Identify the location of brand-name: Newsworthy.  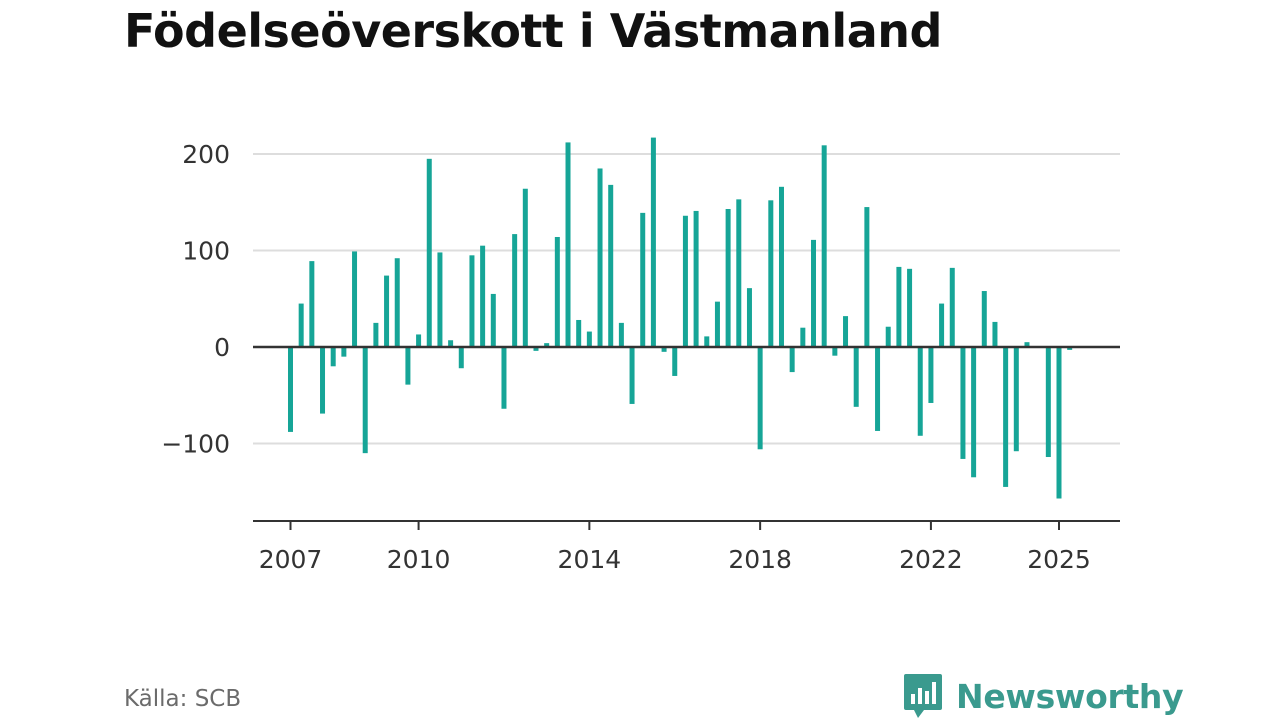
(1070, 696).